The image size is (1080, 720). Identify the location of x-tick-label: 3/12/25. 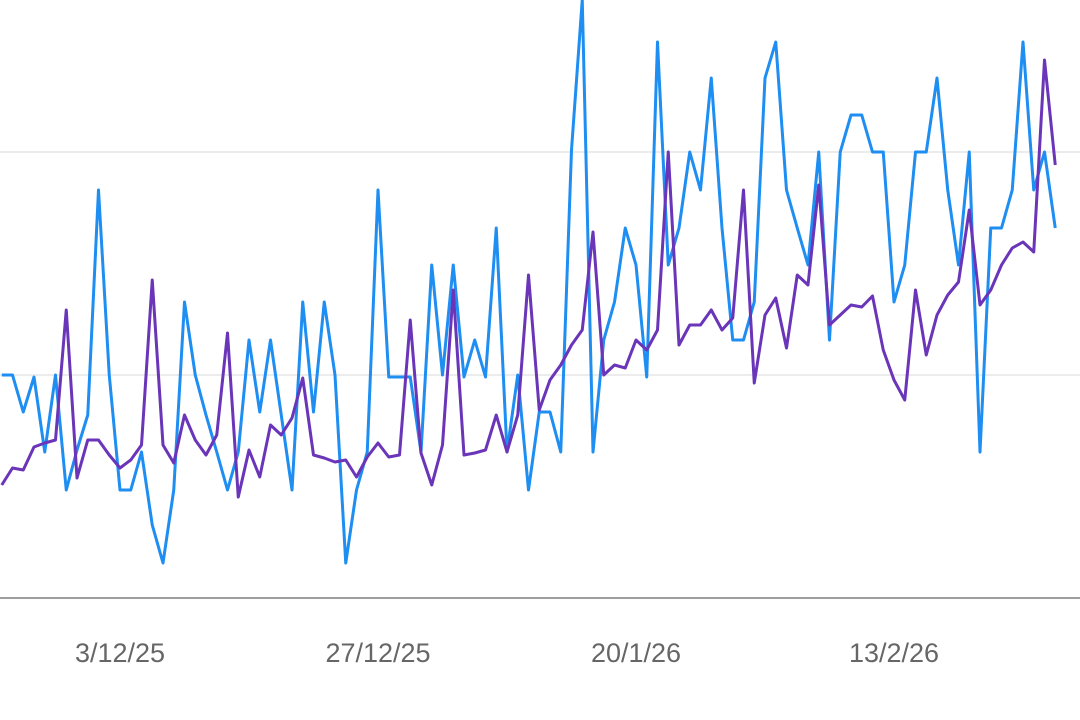
(120, 653).